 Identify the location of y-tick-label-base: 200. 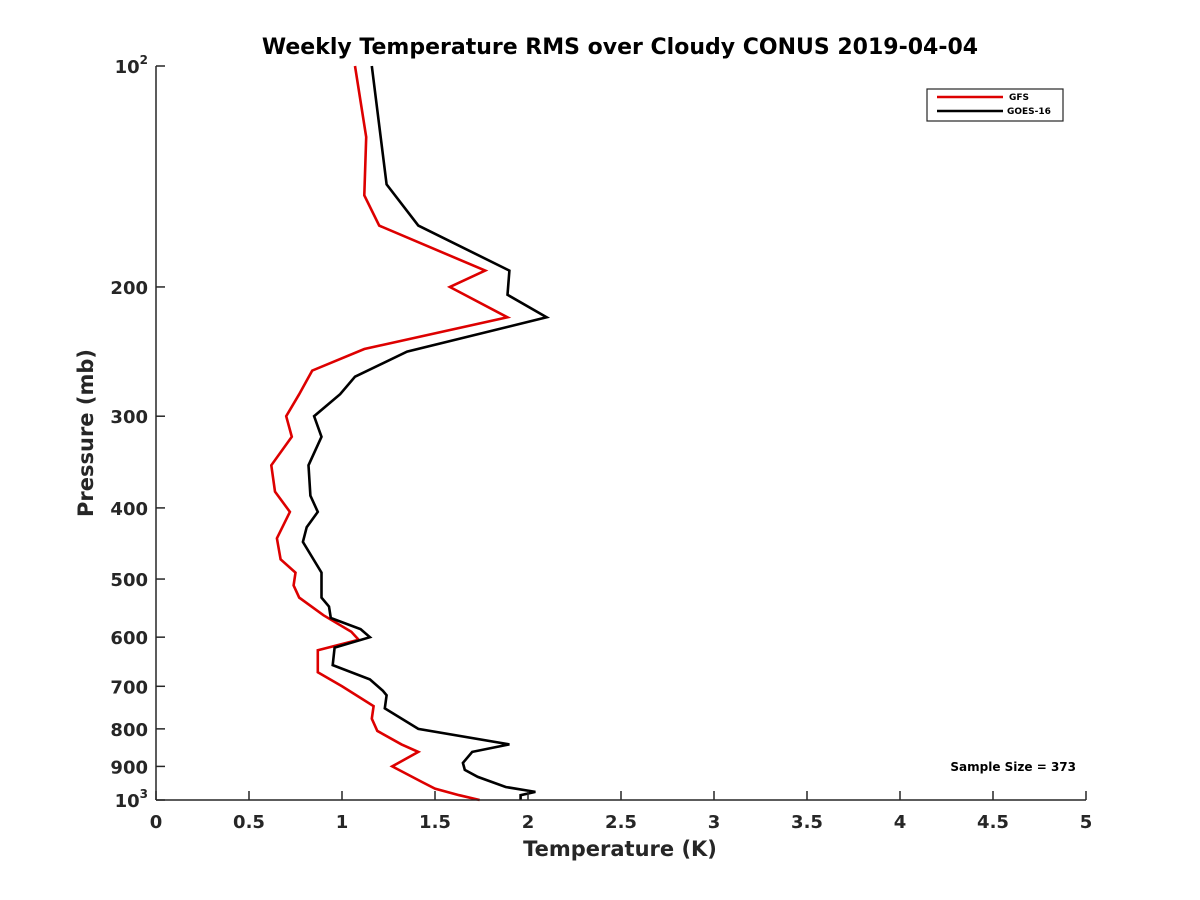
(129, 288).